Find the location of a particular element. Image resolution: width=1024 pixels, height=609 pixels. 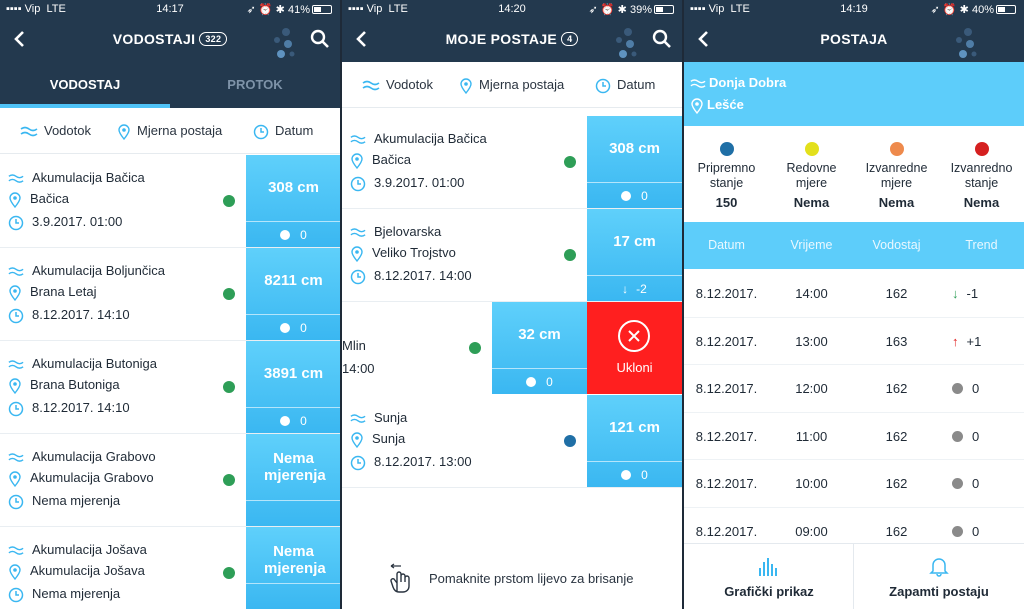

measure-date: 8.12.2017. 14:10 is located at coordinates (81, 314).